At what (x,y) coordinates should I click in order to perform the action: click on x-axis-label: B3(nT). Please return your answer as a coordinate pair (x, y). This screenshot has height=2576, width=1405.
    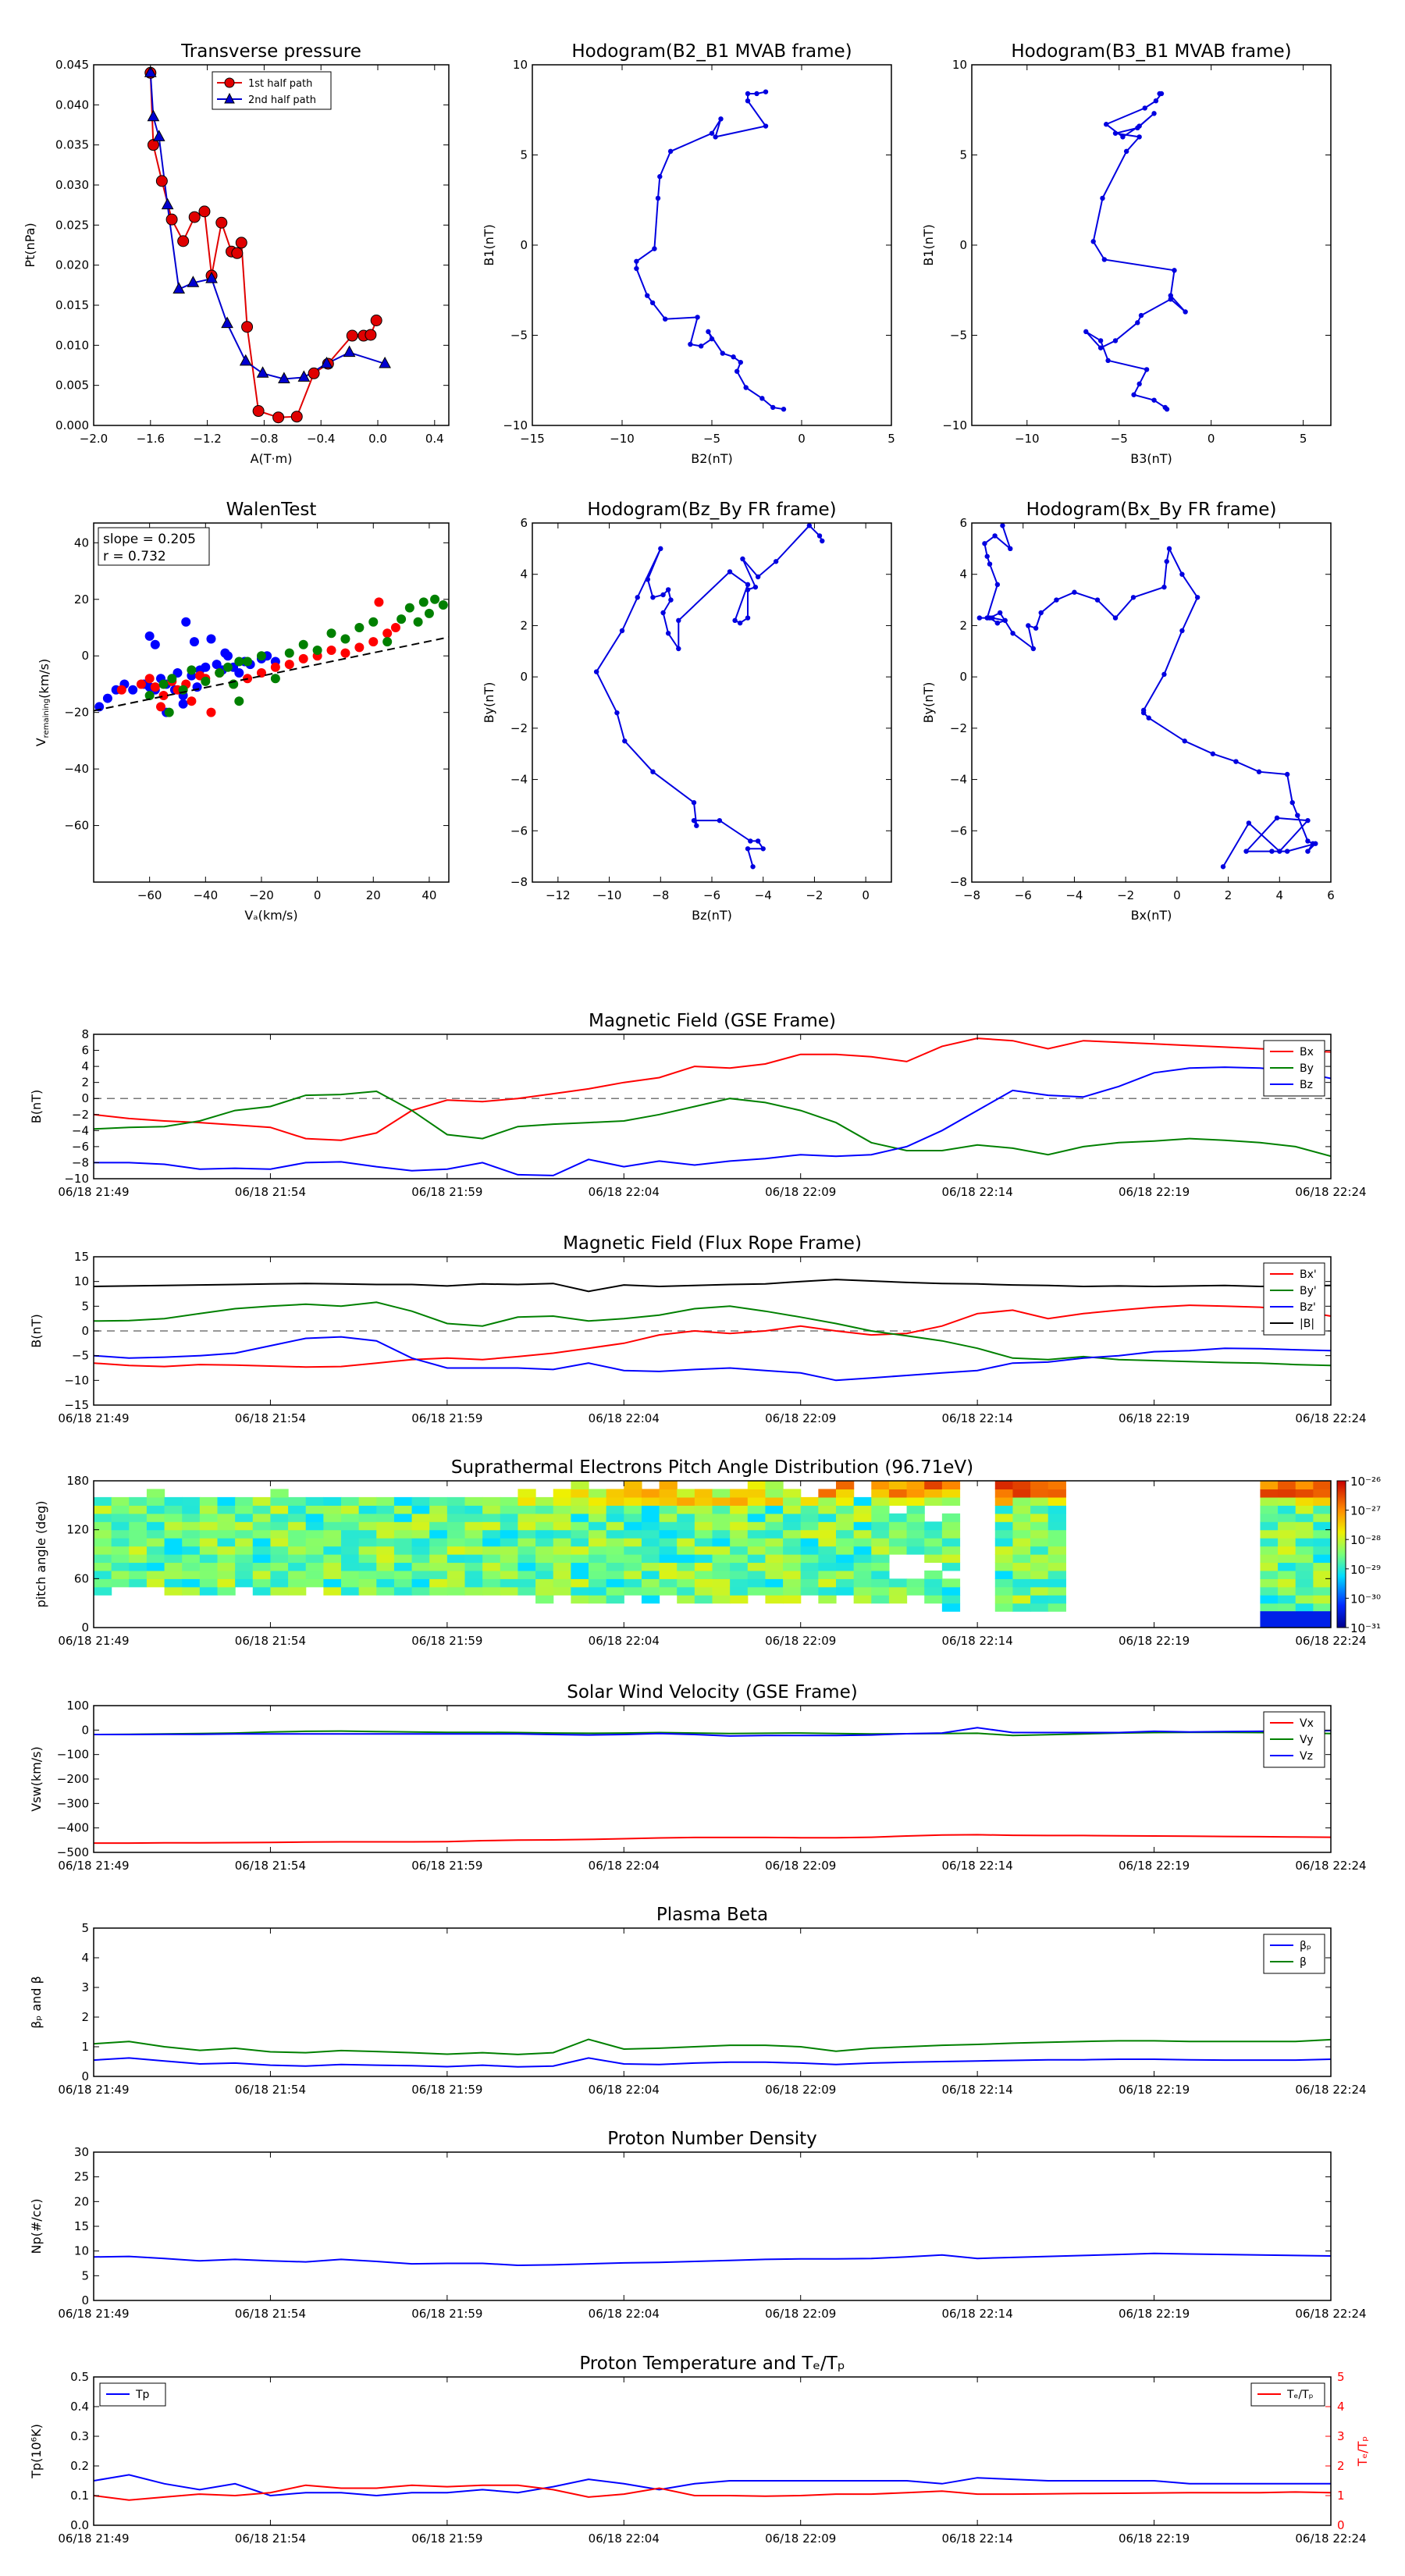
    Looking at the image, I should click on (1151, 459).